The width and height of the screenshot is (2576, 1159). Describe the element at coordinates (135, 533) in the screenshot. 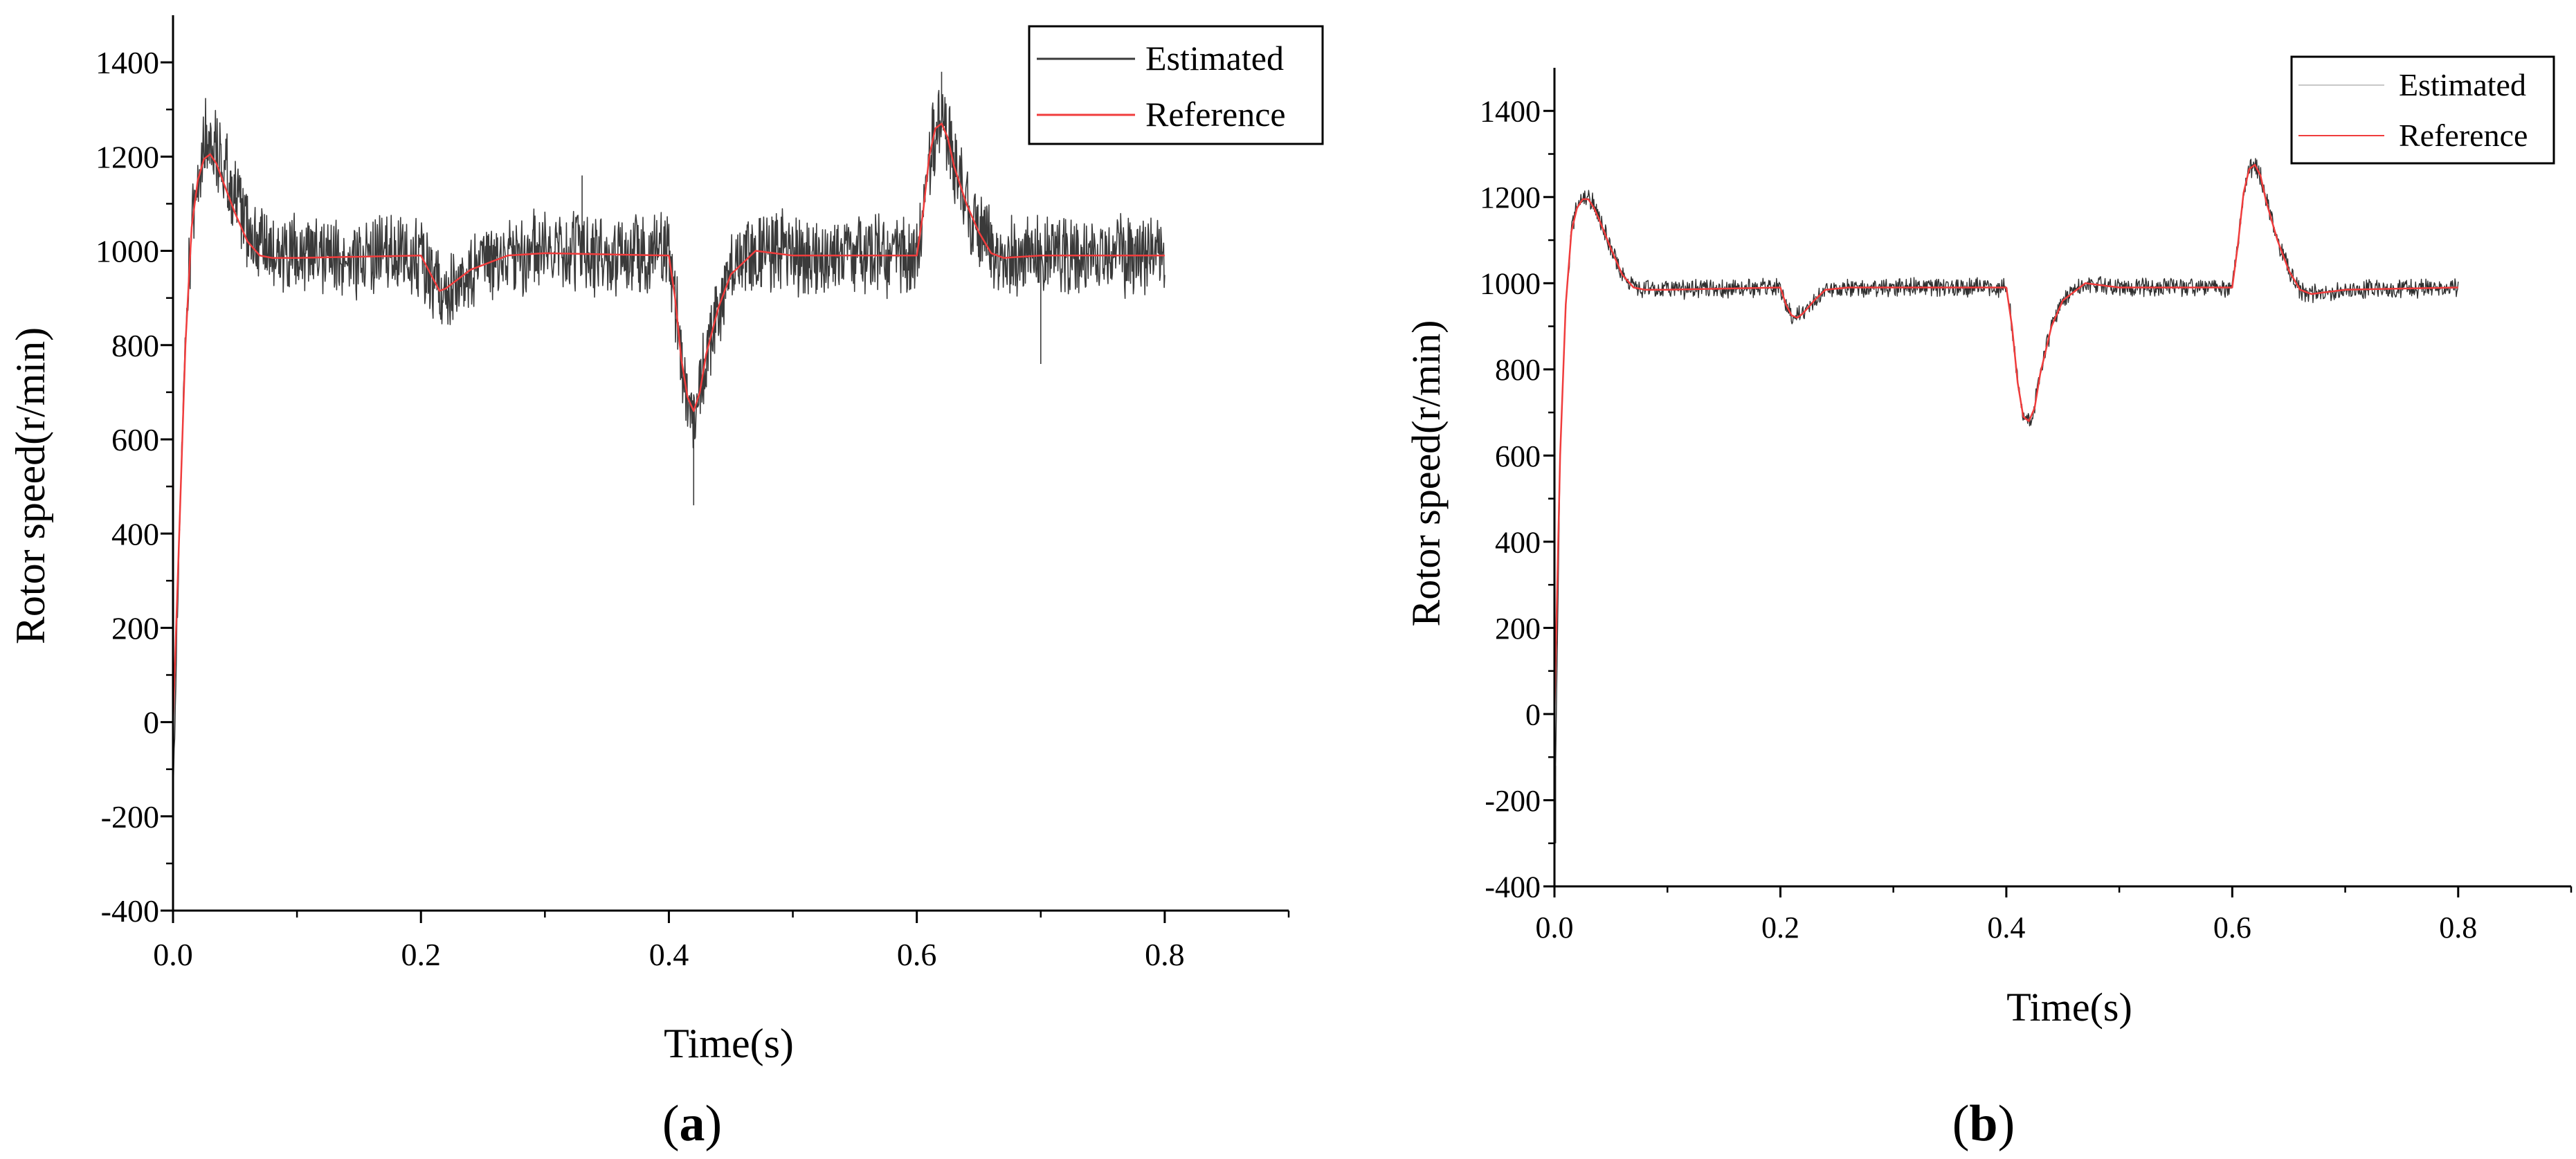

I see `y-tick-label-a: 400` at that location.